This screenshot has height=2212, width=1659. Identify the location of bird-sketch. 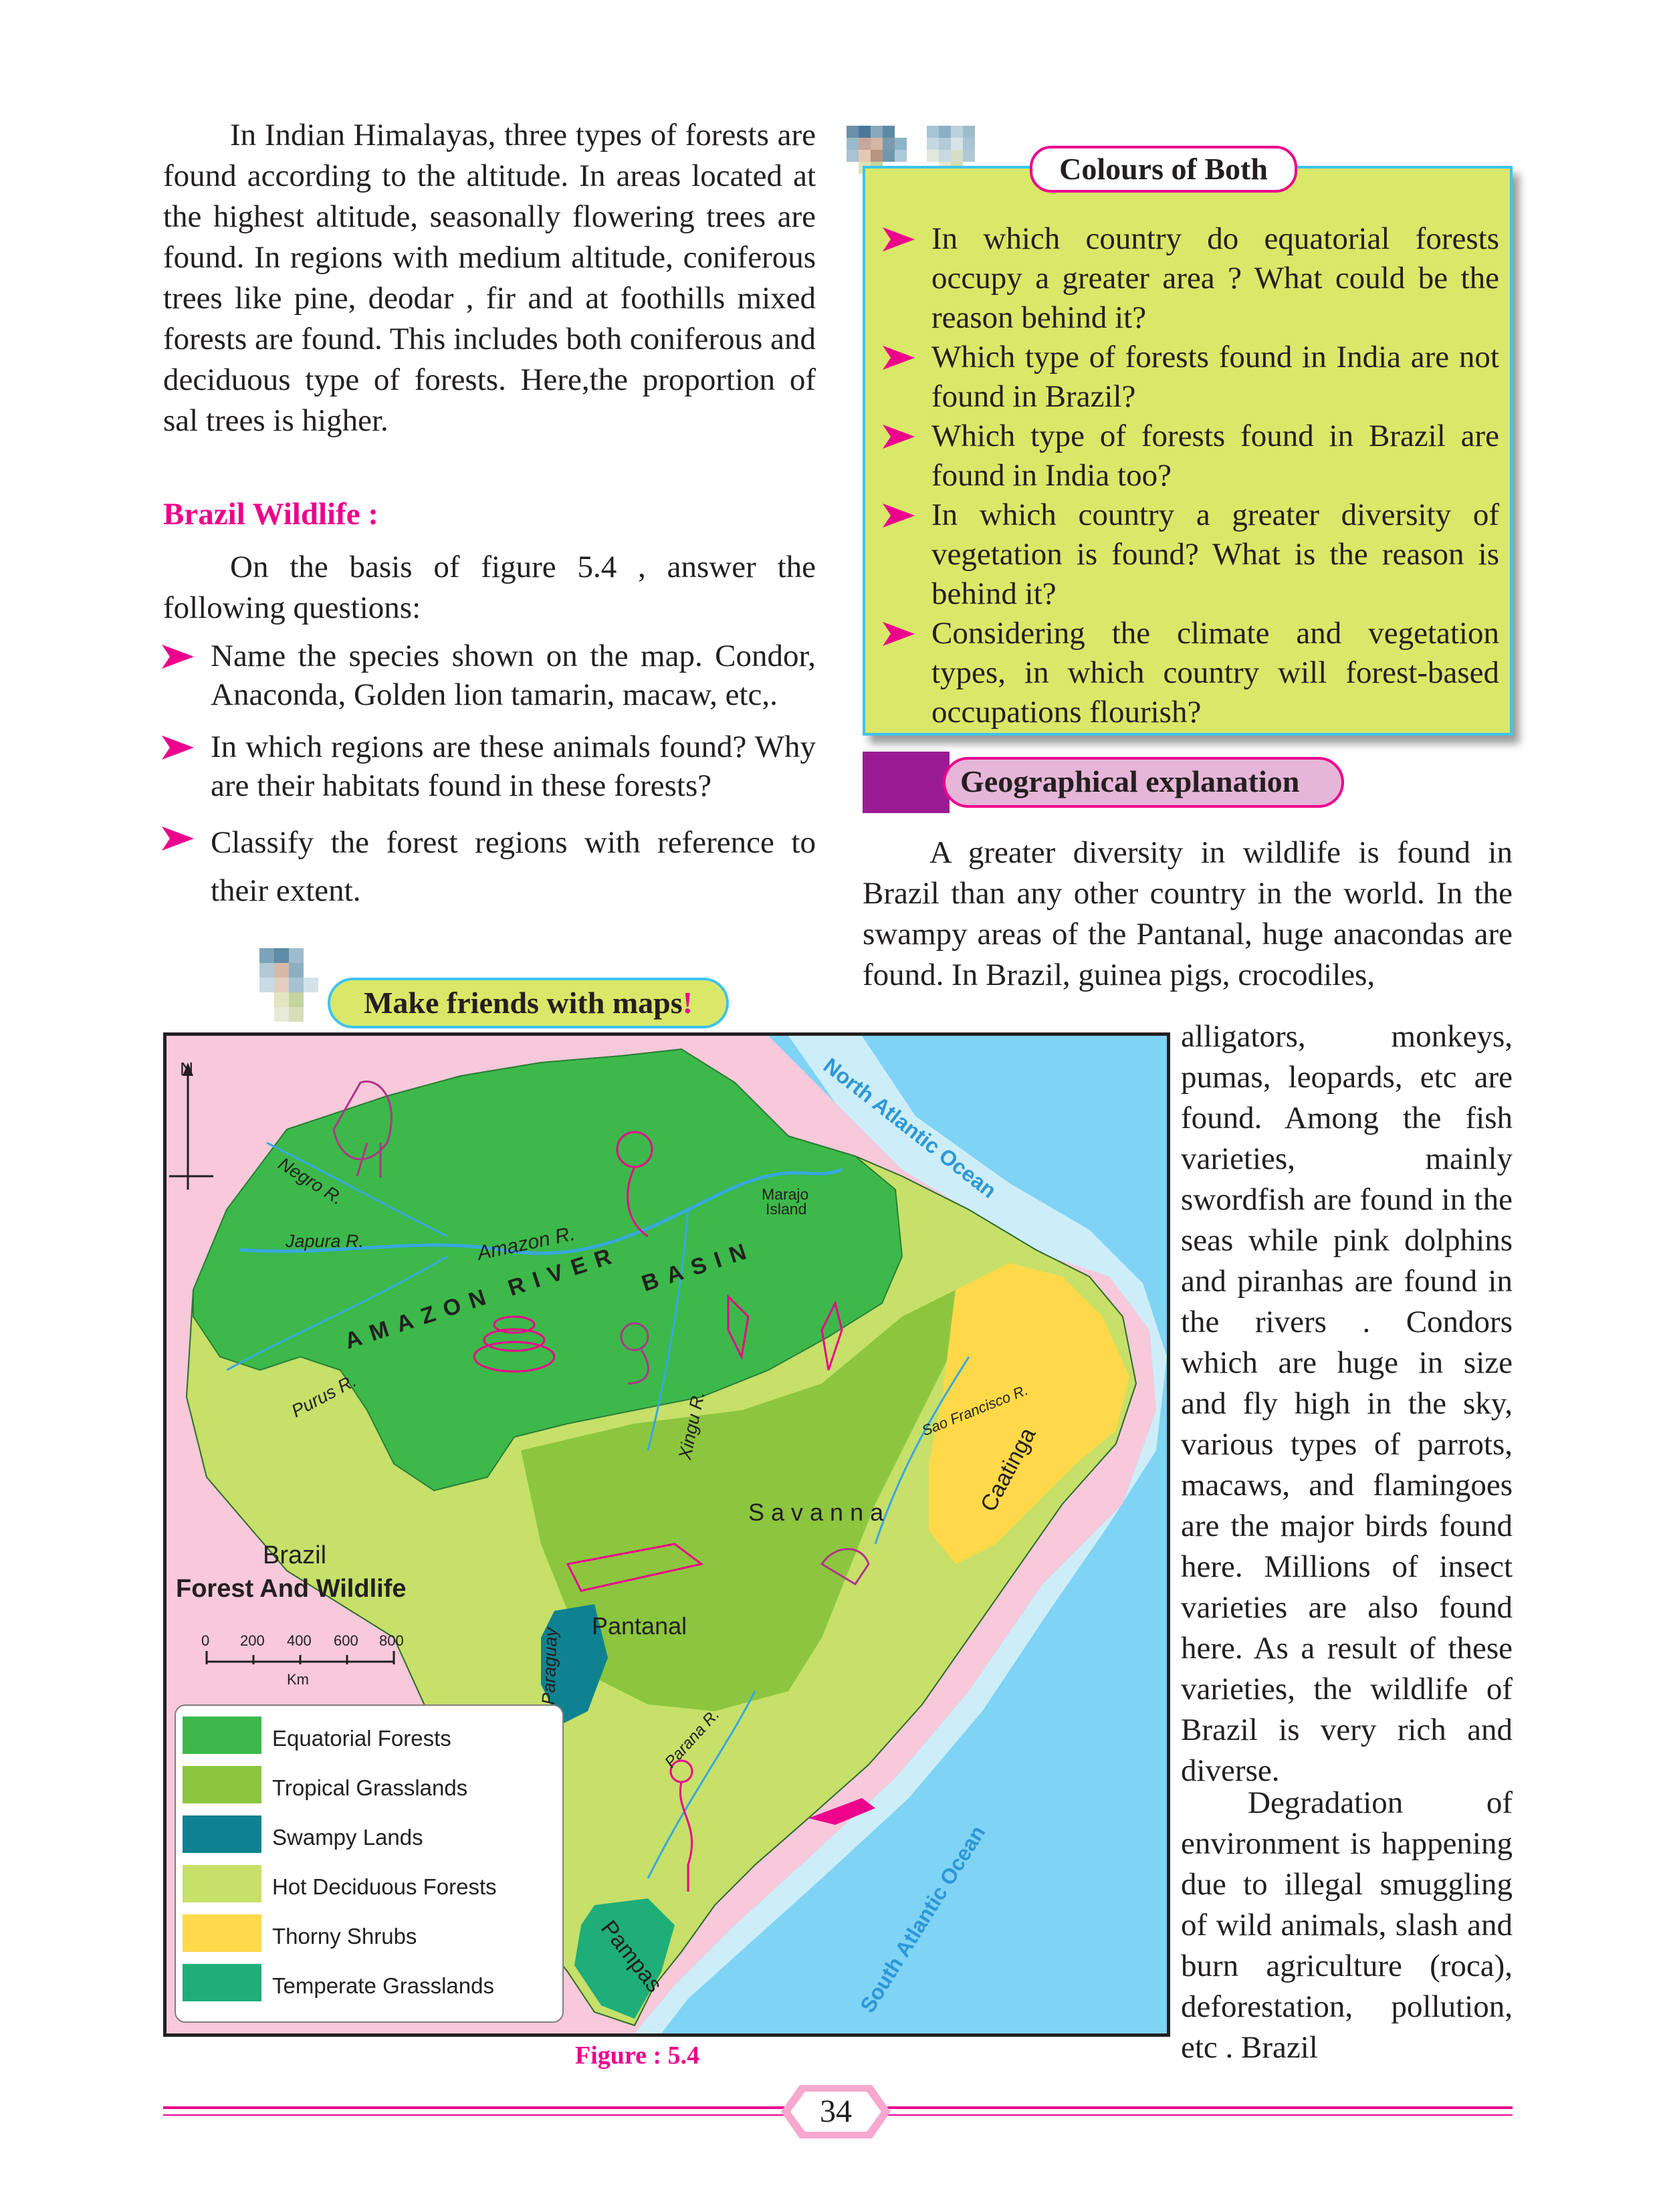
(845, 1567).